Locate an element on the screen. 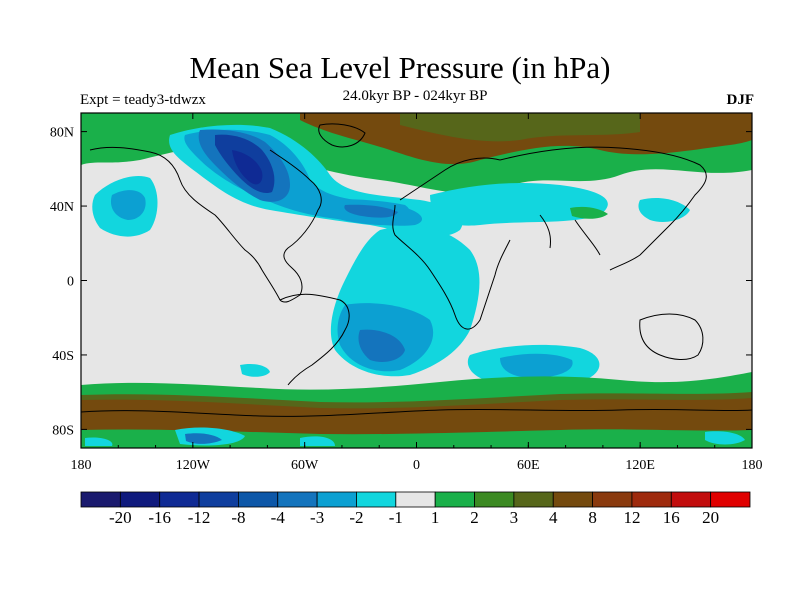 Image resolution: width=800 pixels, height=600 pixels. field-pacific-low-inner is located at coordinates (128, 205).